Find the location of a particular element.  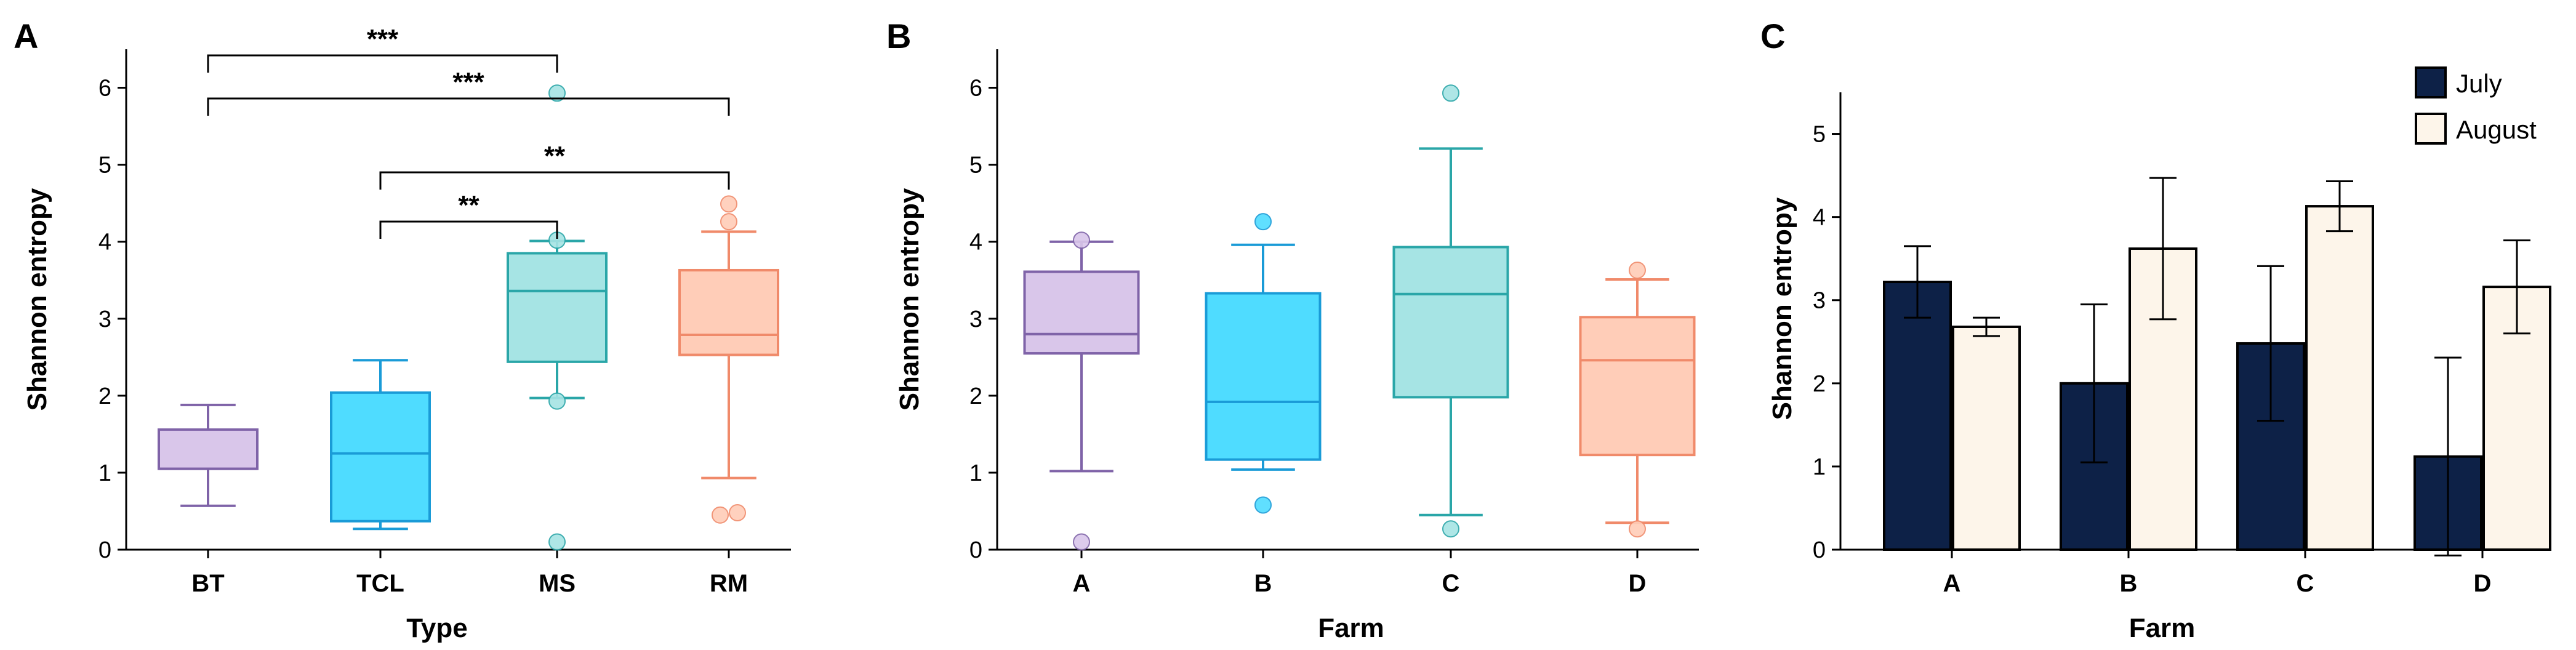

x-tick-label: RM is located at coordinates (729, 583).